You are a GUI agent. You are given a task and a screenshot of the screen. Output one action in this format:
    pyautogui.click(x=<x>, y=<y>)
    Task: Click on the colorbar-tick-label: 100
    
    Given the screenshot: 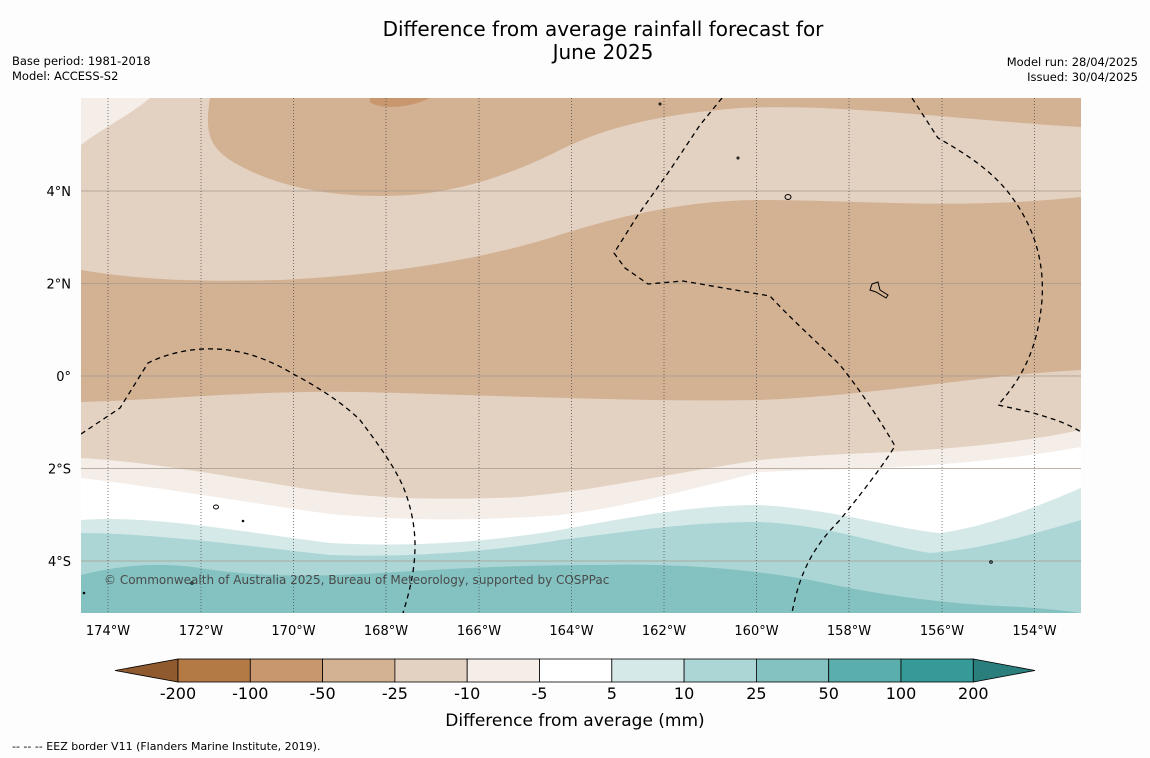 What is the action you would take?
    pyautogui.click(x=901, y=693)
    